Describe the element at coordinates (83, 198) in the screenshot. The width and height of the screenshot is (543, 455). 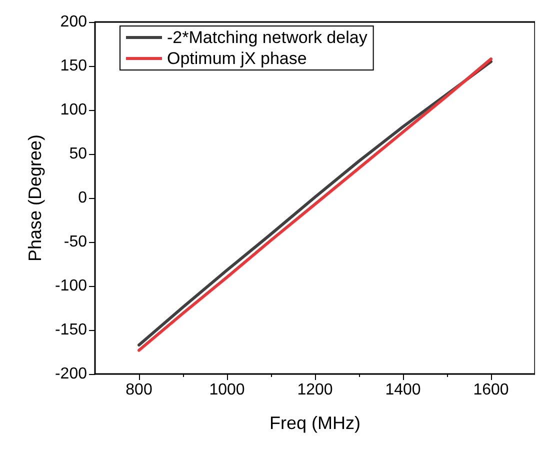
I see `y-tick-label: 0` at that location.